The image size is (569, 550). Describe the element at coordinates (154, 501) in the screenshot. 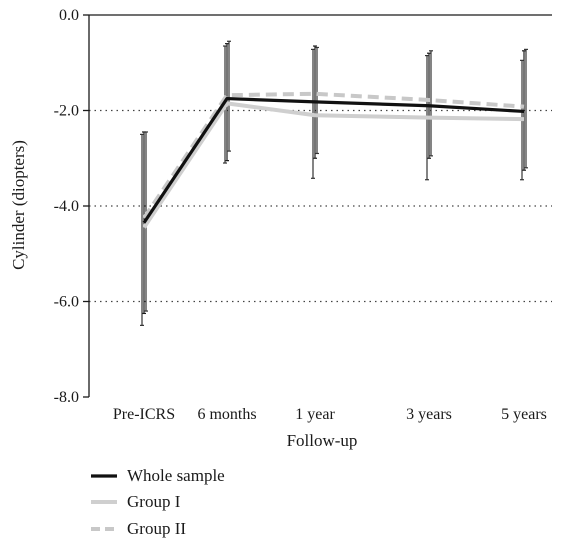

I see `legend-label: Group I` at that location.